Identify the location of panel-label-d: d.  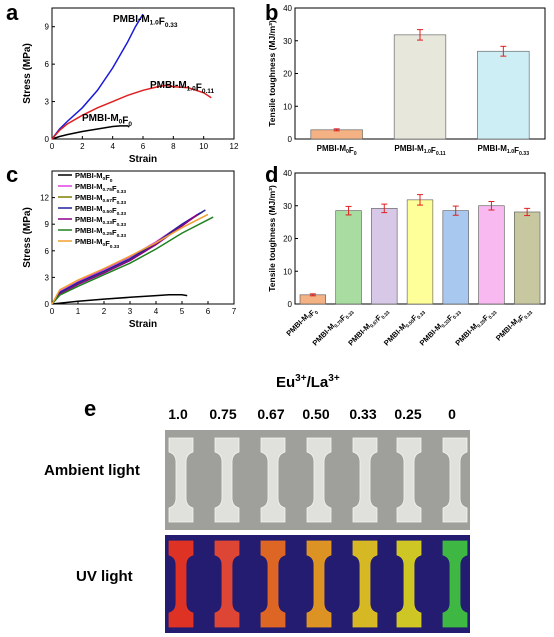
(272, 174).